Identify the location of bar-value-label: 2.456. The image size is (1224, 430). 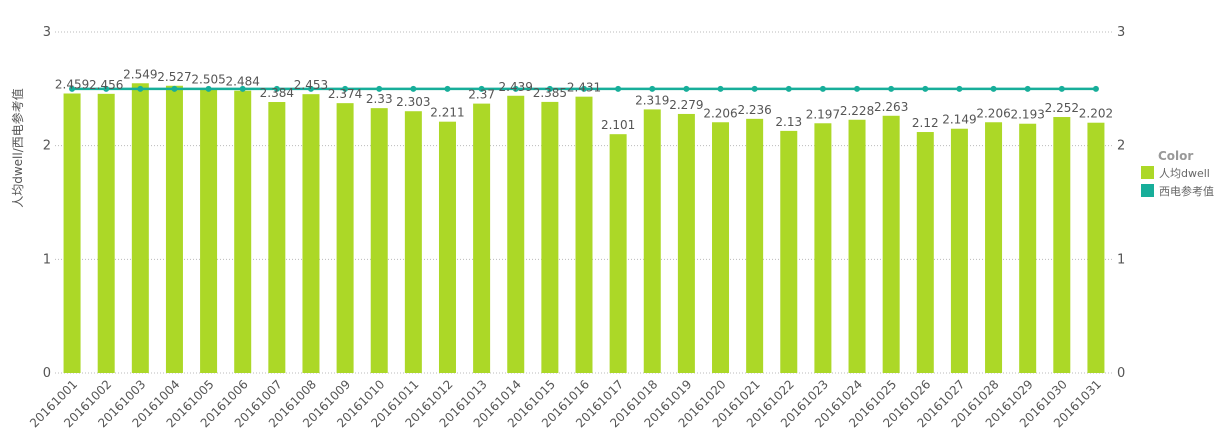
(106, 85).